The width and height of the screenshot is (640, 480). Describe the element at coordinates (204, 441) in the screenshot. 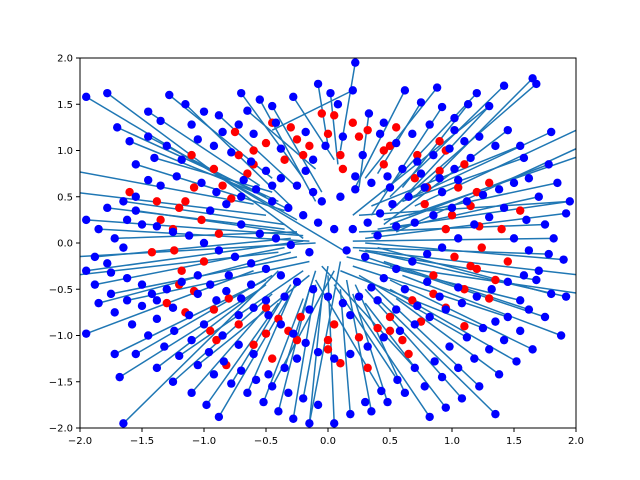

I see `x-tick-label: −1.0` at that location.